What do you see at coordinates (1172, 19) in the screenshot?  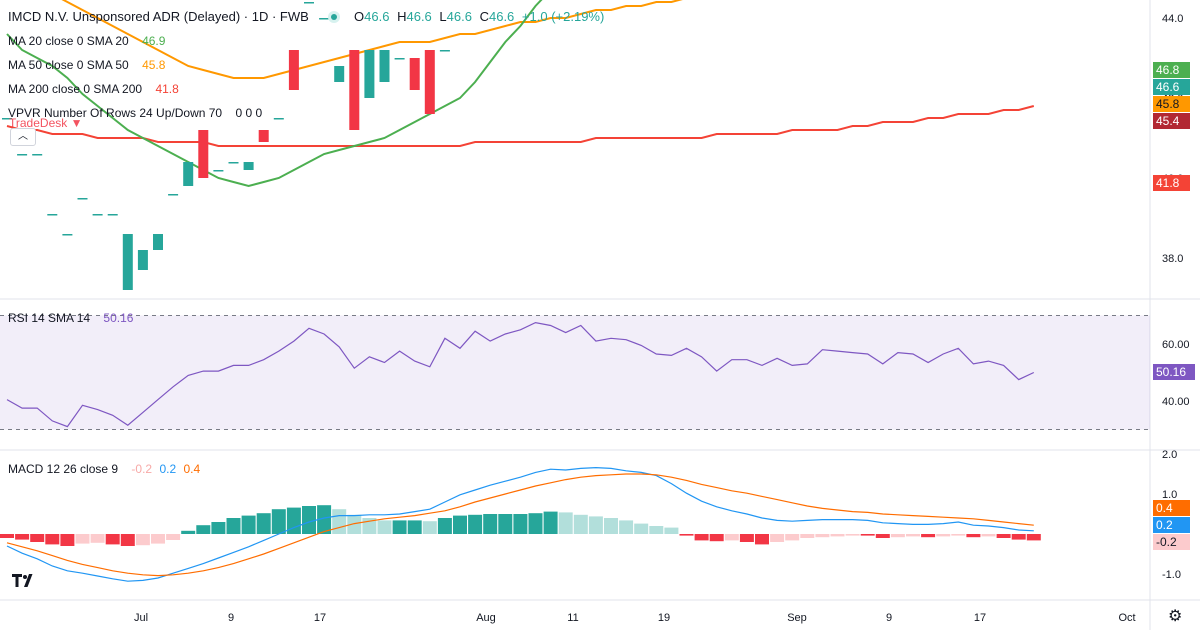 I see `price-axis-tick: 44.0` at bounding box center [1172, 19].